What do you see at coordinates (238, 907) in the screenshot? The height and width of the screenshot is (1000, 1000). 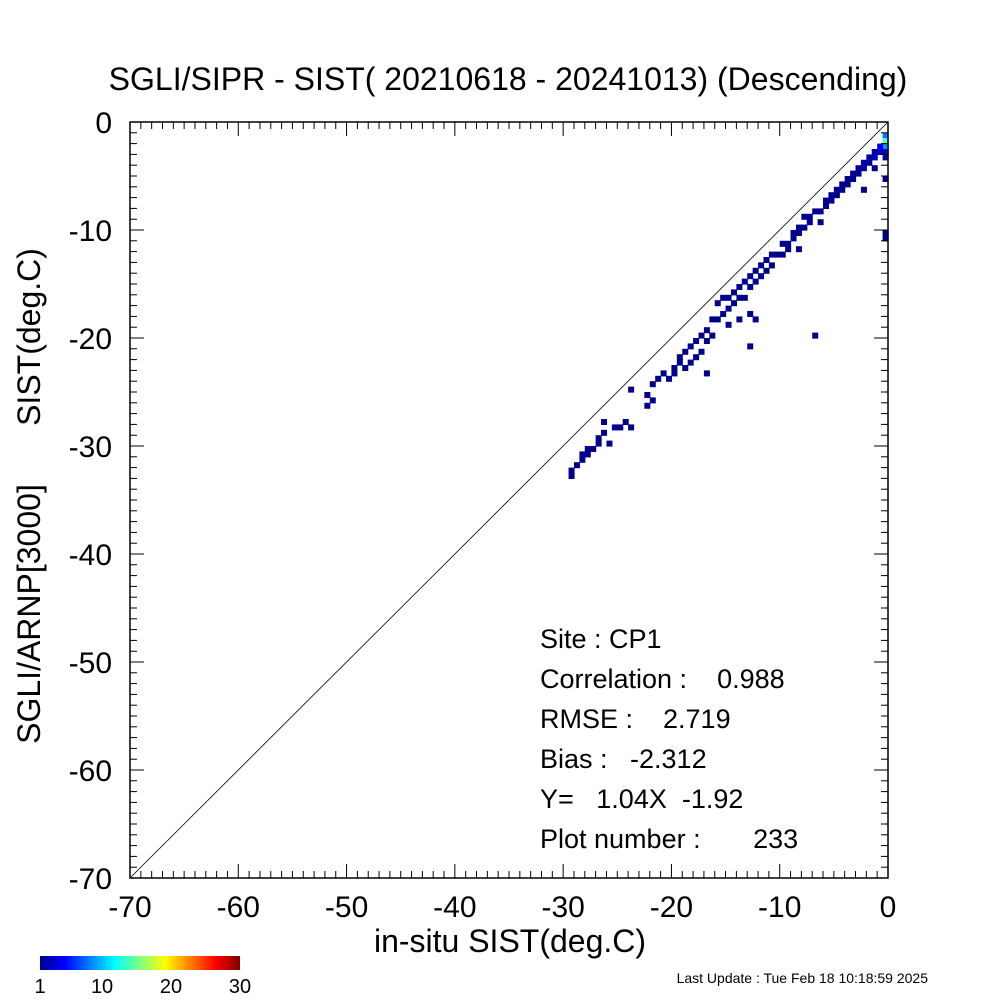 I see `x-tick-label: -60` at bounding box center [238, 907].